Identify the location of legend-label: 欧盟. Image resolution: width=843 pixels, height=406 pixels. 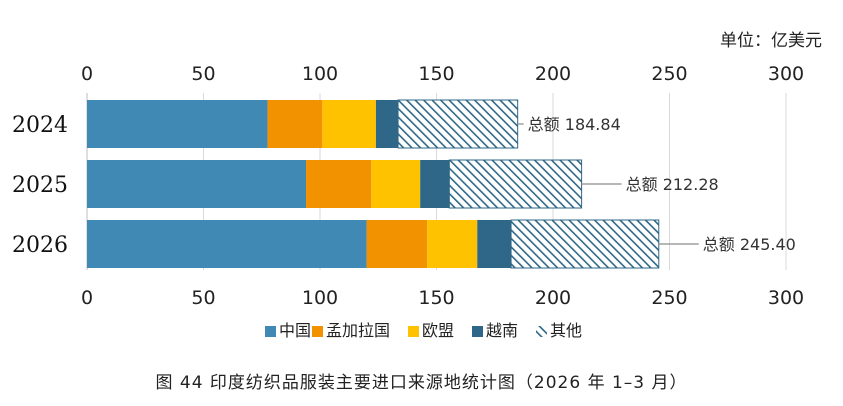
(438, 330).